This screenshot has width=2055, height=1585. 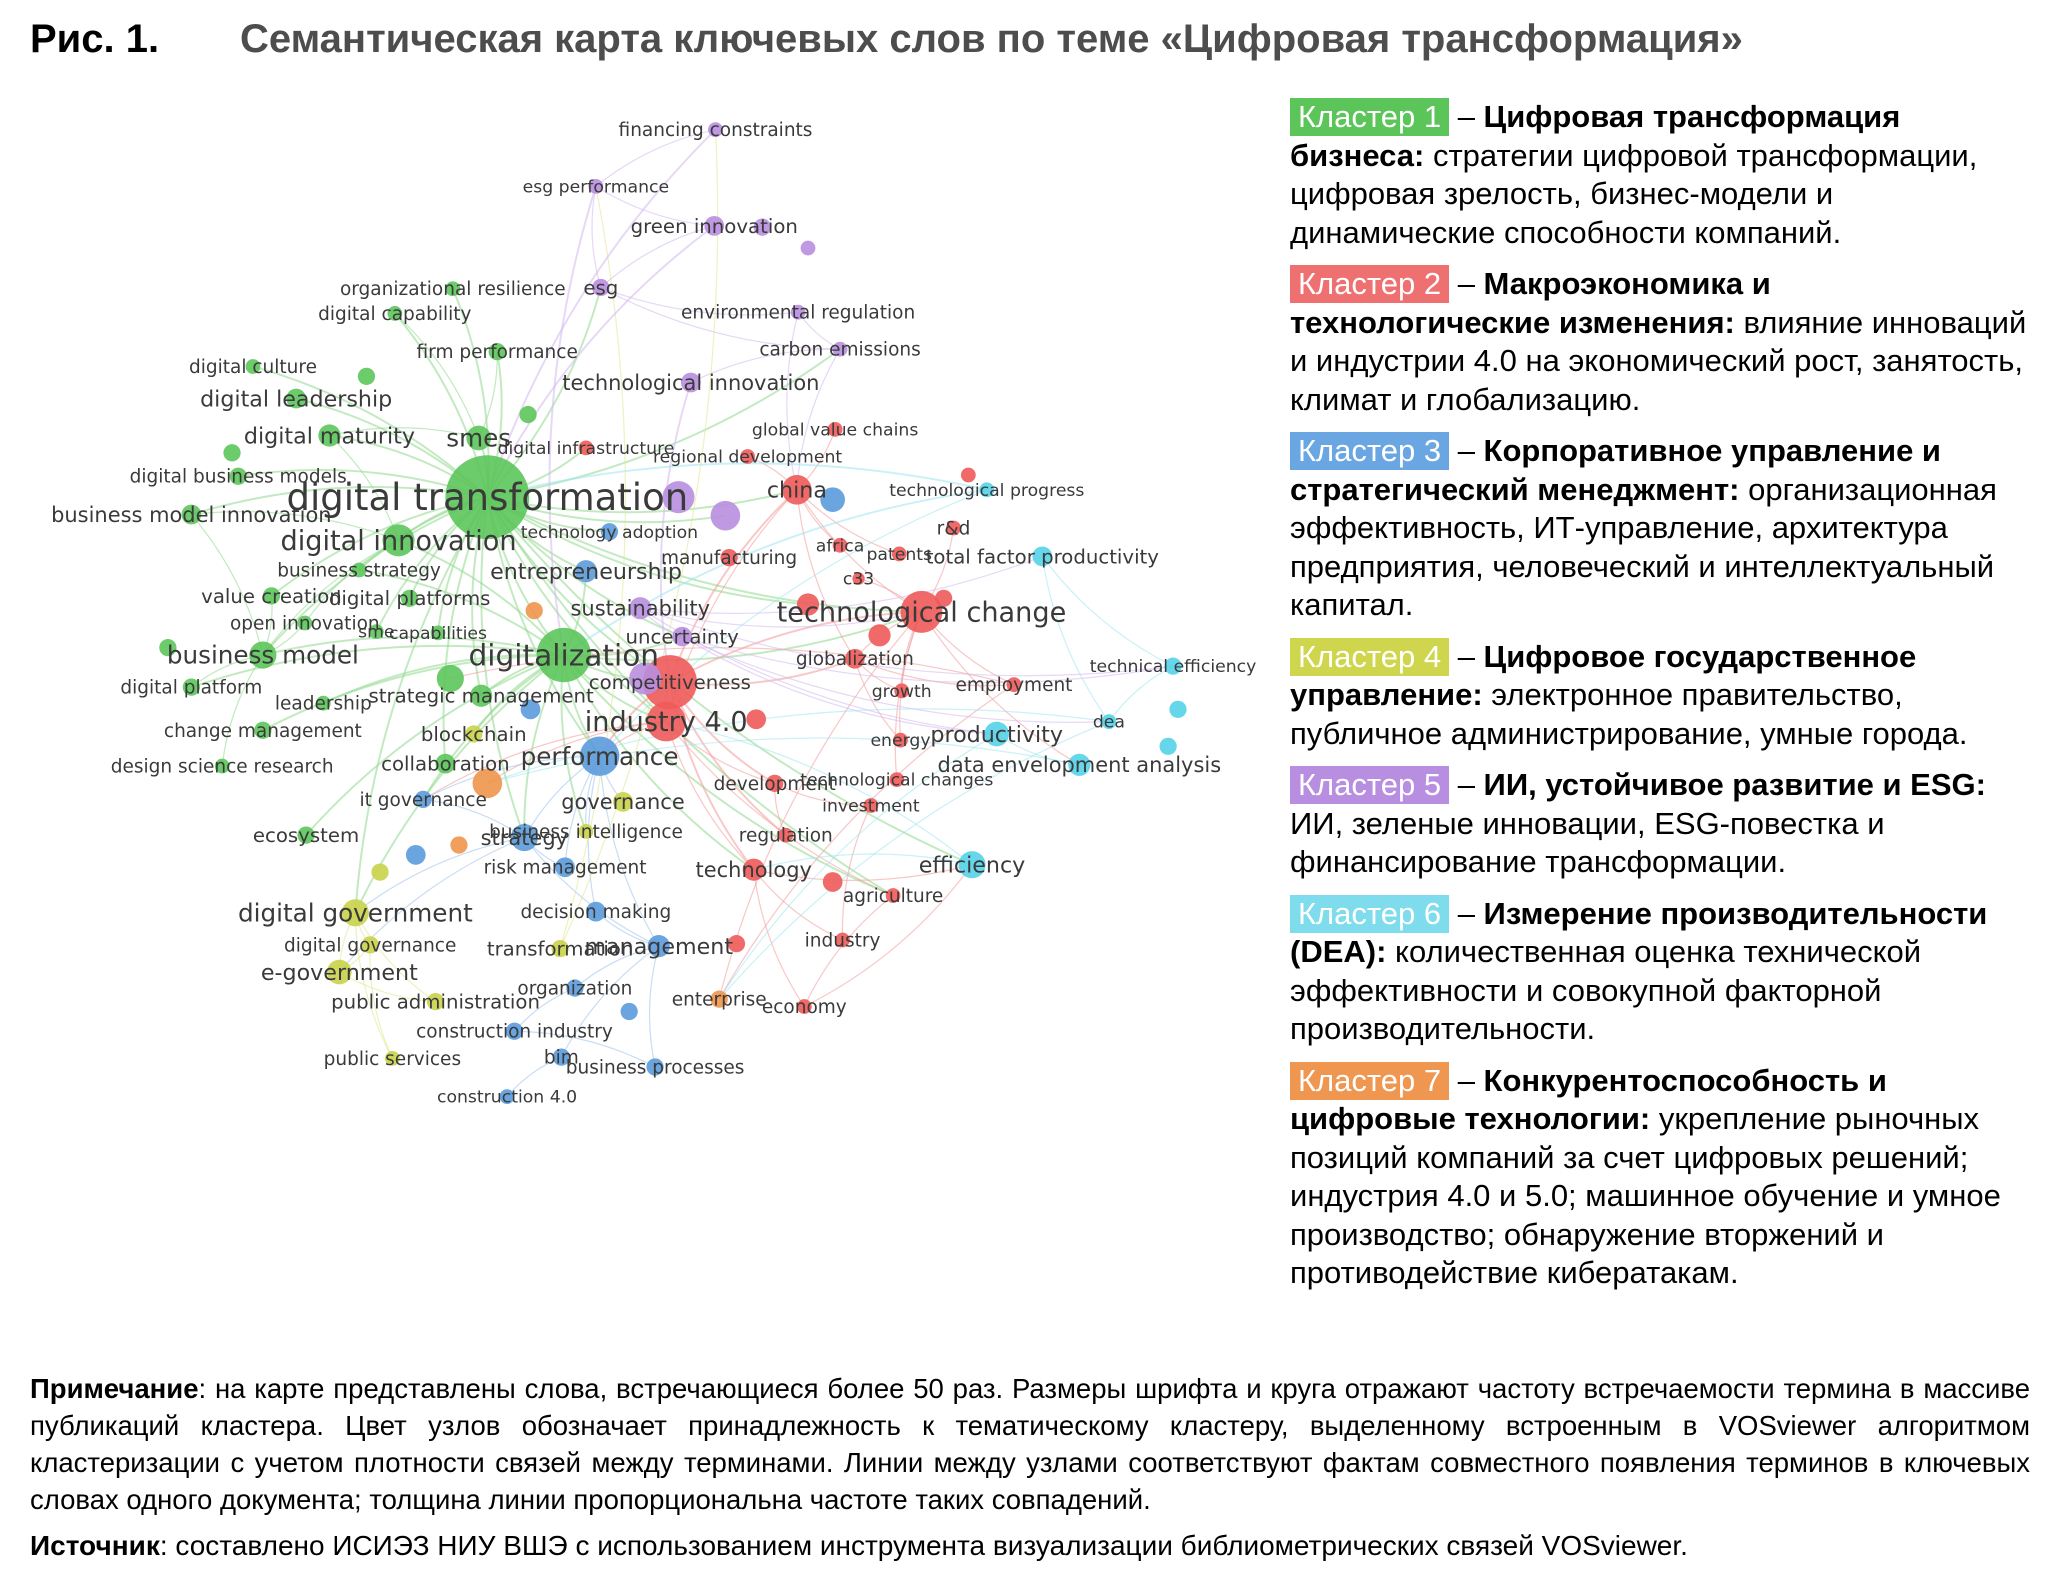 I want to click on keyword-label: collaboration, so click(x=445, y=764).